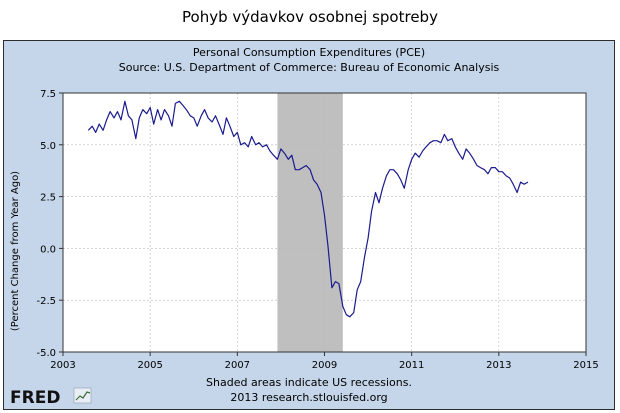  I want to click on x-tick-label: 2003, so click(62, 365).